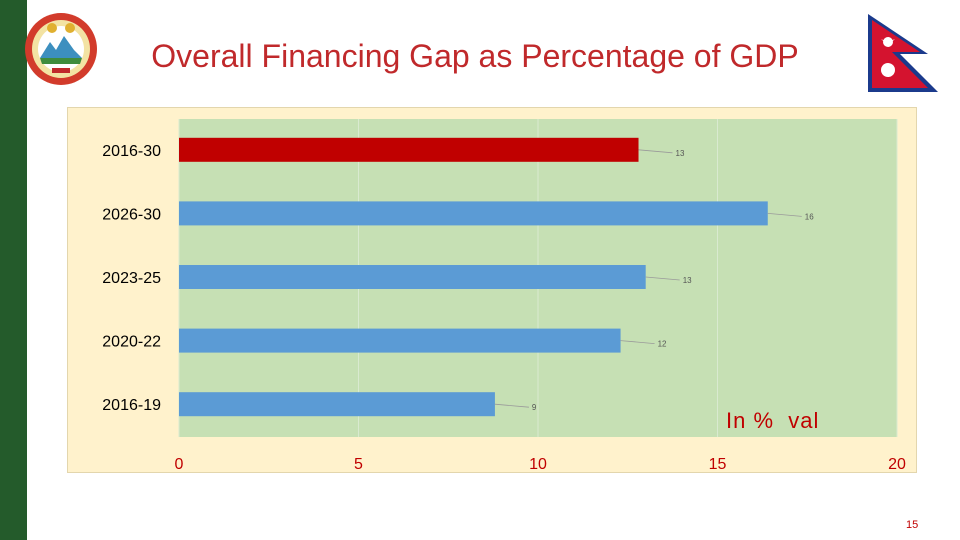 The image size is (960, 540). What do you see at coordinates (131, 214) in the screenshot?
I see `y-category-label: 2026-30` at bounding box center [131, 214].